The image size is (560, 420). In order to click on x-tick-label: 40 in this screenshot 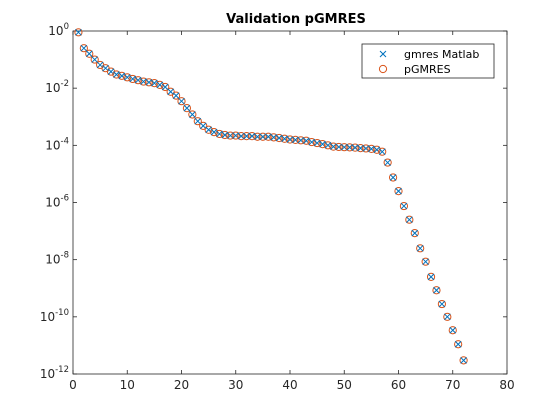, I will do `click(289, 385)`.